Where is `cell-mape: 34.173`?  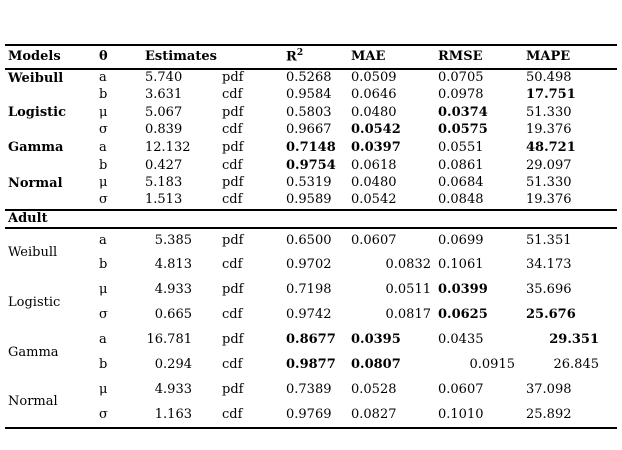 cell-mape: 34.173 is located at coordinates (549, 265).